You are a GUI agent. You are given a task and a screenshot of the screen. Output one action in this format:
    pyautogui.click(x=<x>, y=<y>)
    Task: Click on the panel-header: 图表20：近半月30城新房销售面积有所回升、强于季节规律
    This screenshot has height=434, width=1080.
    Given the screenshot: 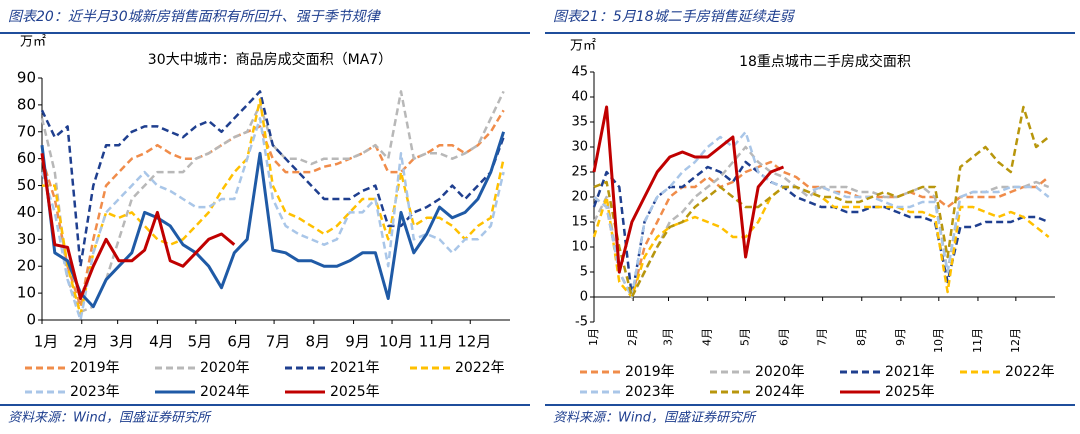 What is the action you would take?
    pyautogui.click(x=195, y=17)
    